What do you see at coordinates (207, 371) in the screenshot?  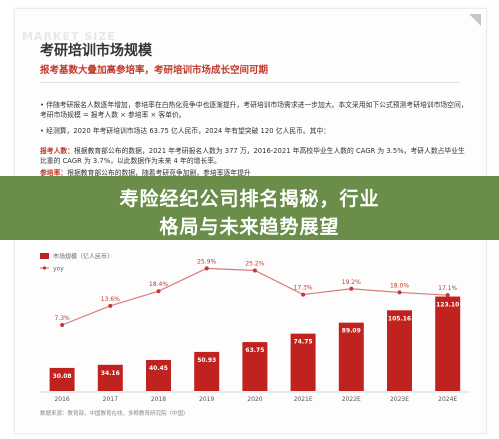 I see `bar-2019` at bounding box center [207, 371].